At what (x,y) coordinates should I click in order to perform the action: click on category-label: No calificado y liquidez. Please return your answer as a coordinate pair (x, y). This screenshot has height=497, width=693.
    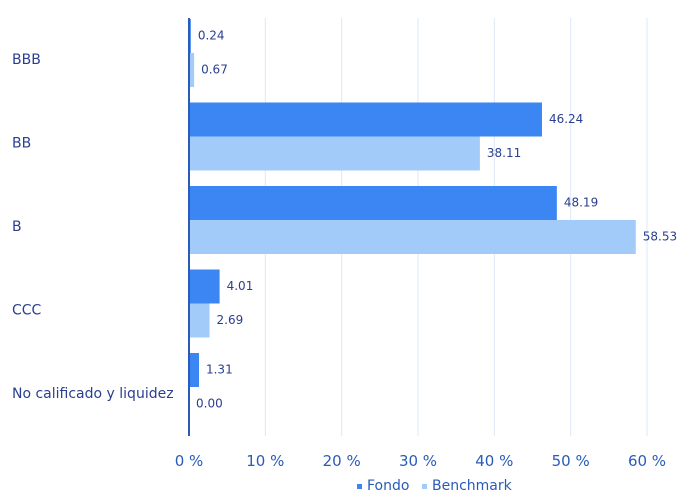
    Looking at the image, I should click on (93, 394).